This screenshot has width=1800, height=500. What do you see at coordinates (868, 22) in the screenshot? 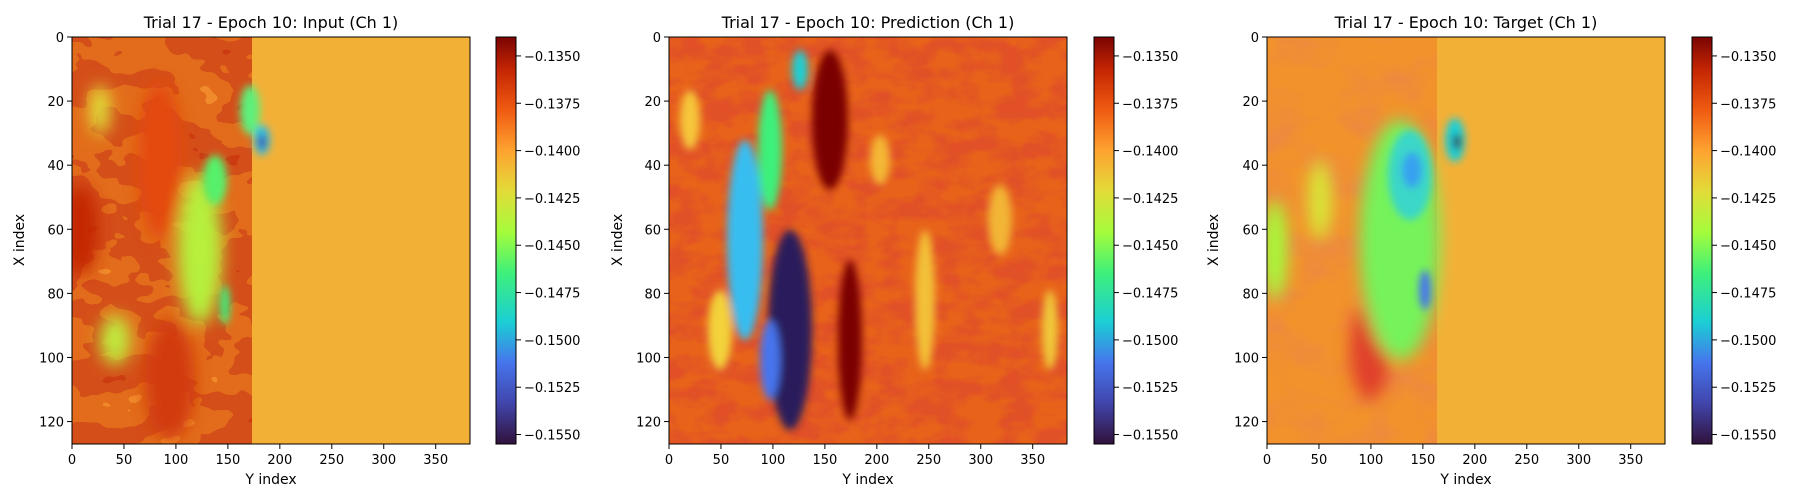
I see `panel-prediction-title: Trial 17 - Epoch 10: Prediction (Ch 1)` at bounding box center [868, 22].